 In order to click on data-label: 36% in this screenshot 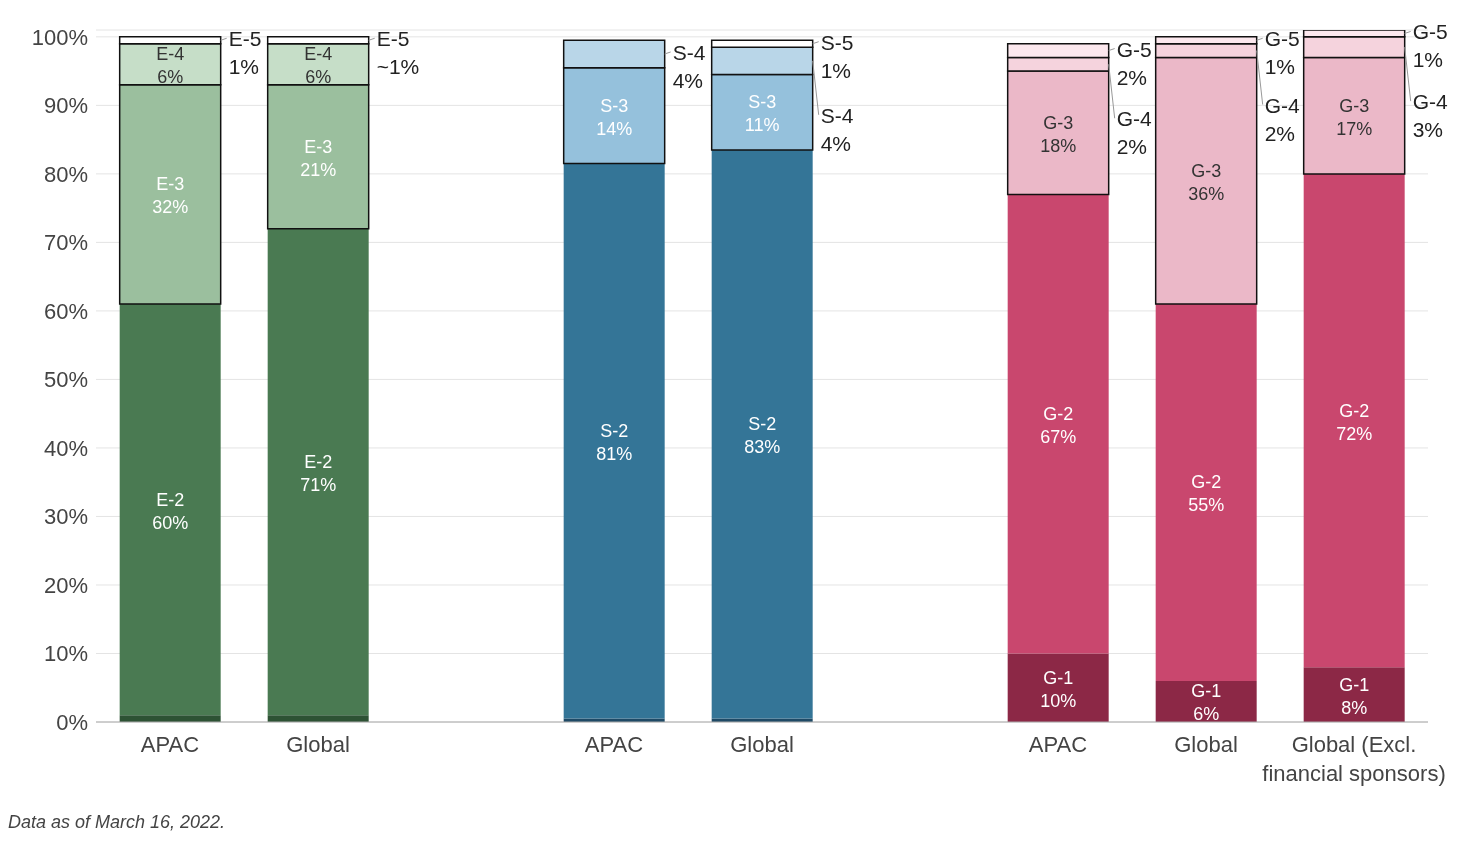, I will do `click(1206, 193)`.